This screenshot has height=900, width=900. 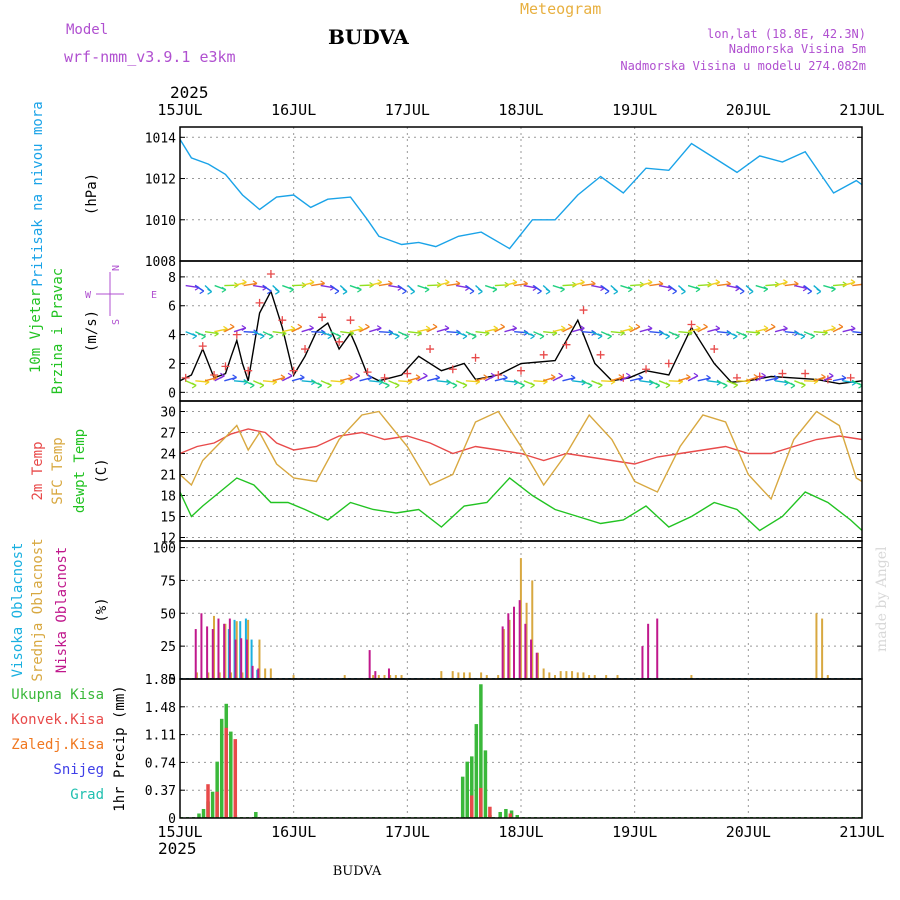 I want to click on compass-east: E, so click(x=154, y=295).